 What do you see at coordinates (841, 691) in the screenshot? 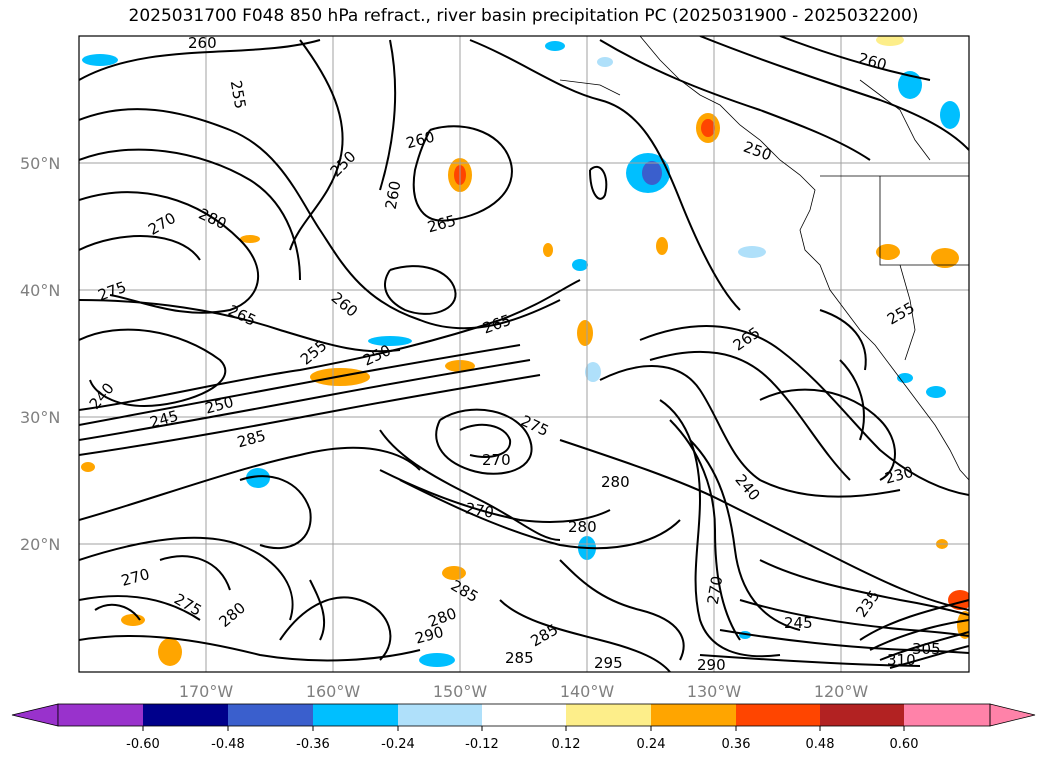
I see `lon-tick-label: 120°W` at bounding box center [841, 691].